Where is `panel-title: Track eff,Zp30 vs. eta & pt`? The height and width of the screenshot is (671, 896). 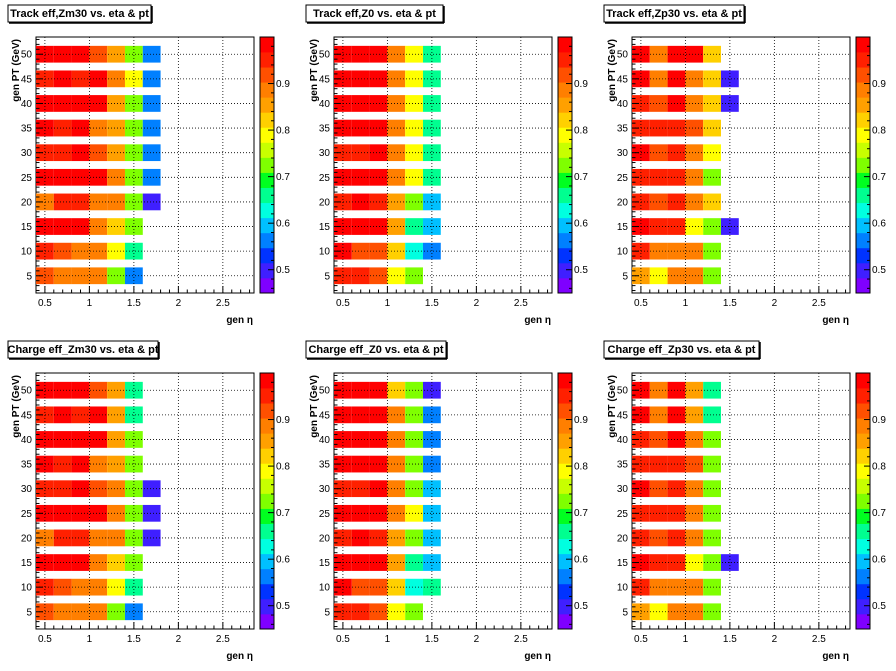 panel-title: Track eff,Zp30 vs. eta & pt is located at coordinates (674, 14).